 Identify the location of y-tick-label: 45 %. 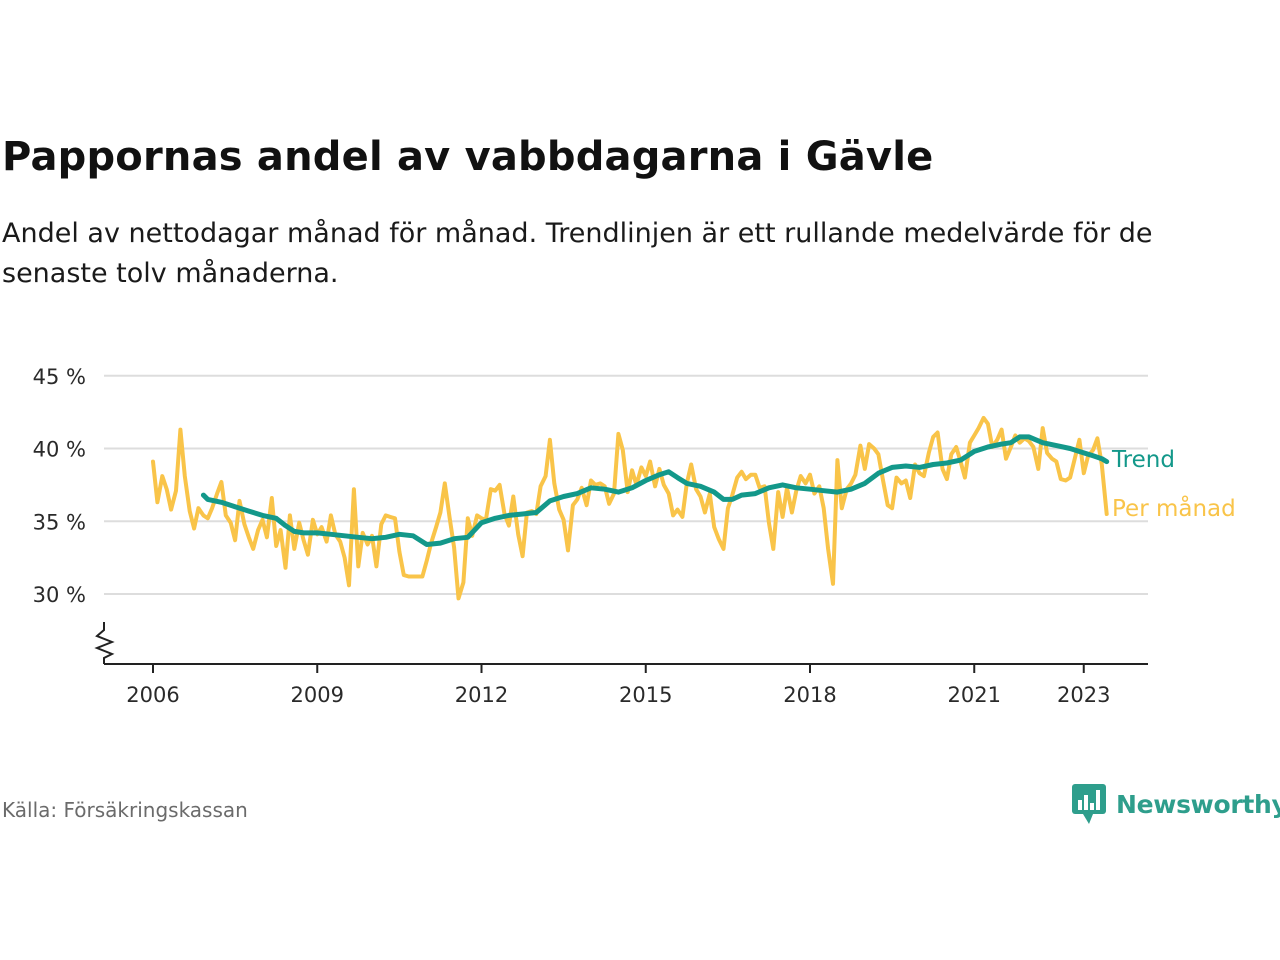
(59, 377).